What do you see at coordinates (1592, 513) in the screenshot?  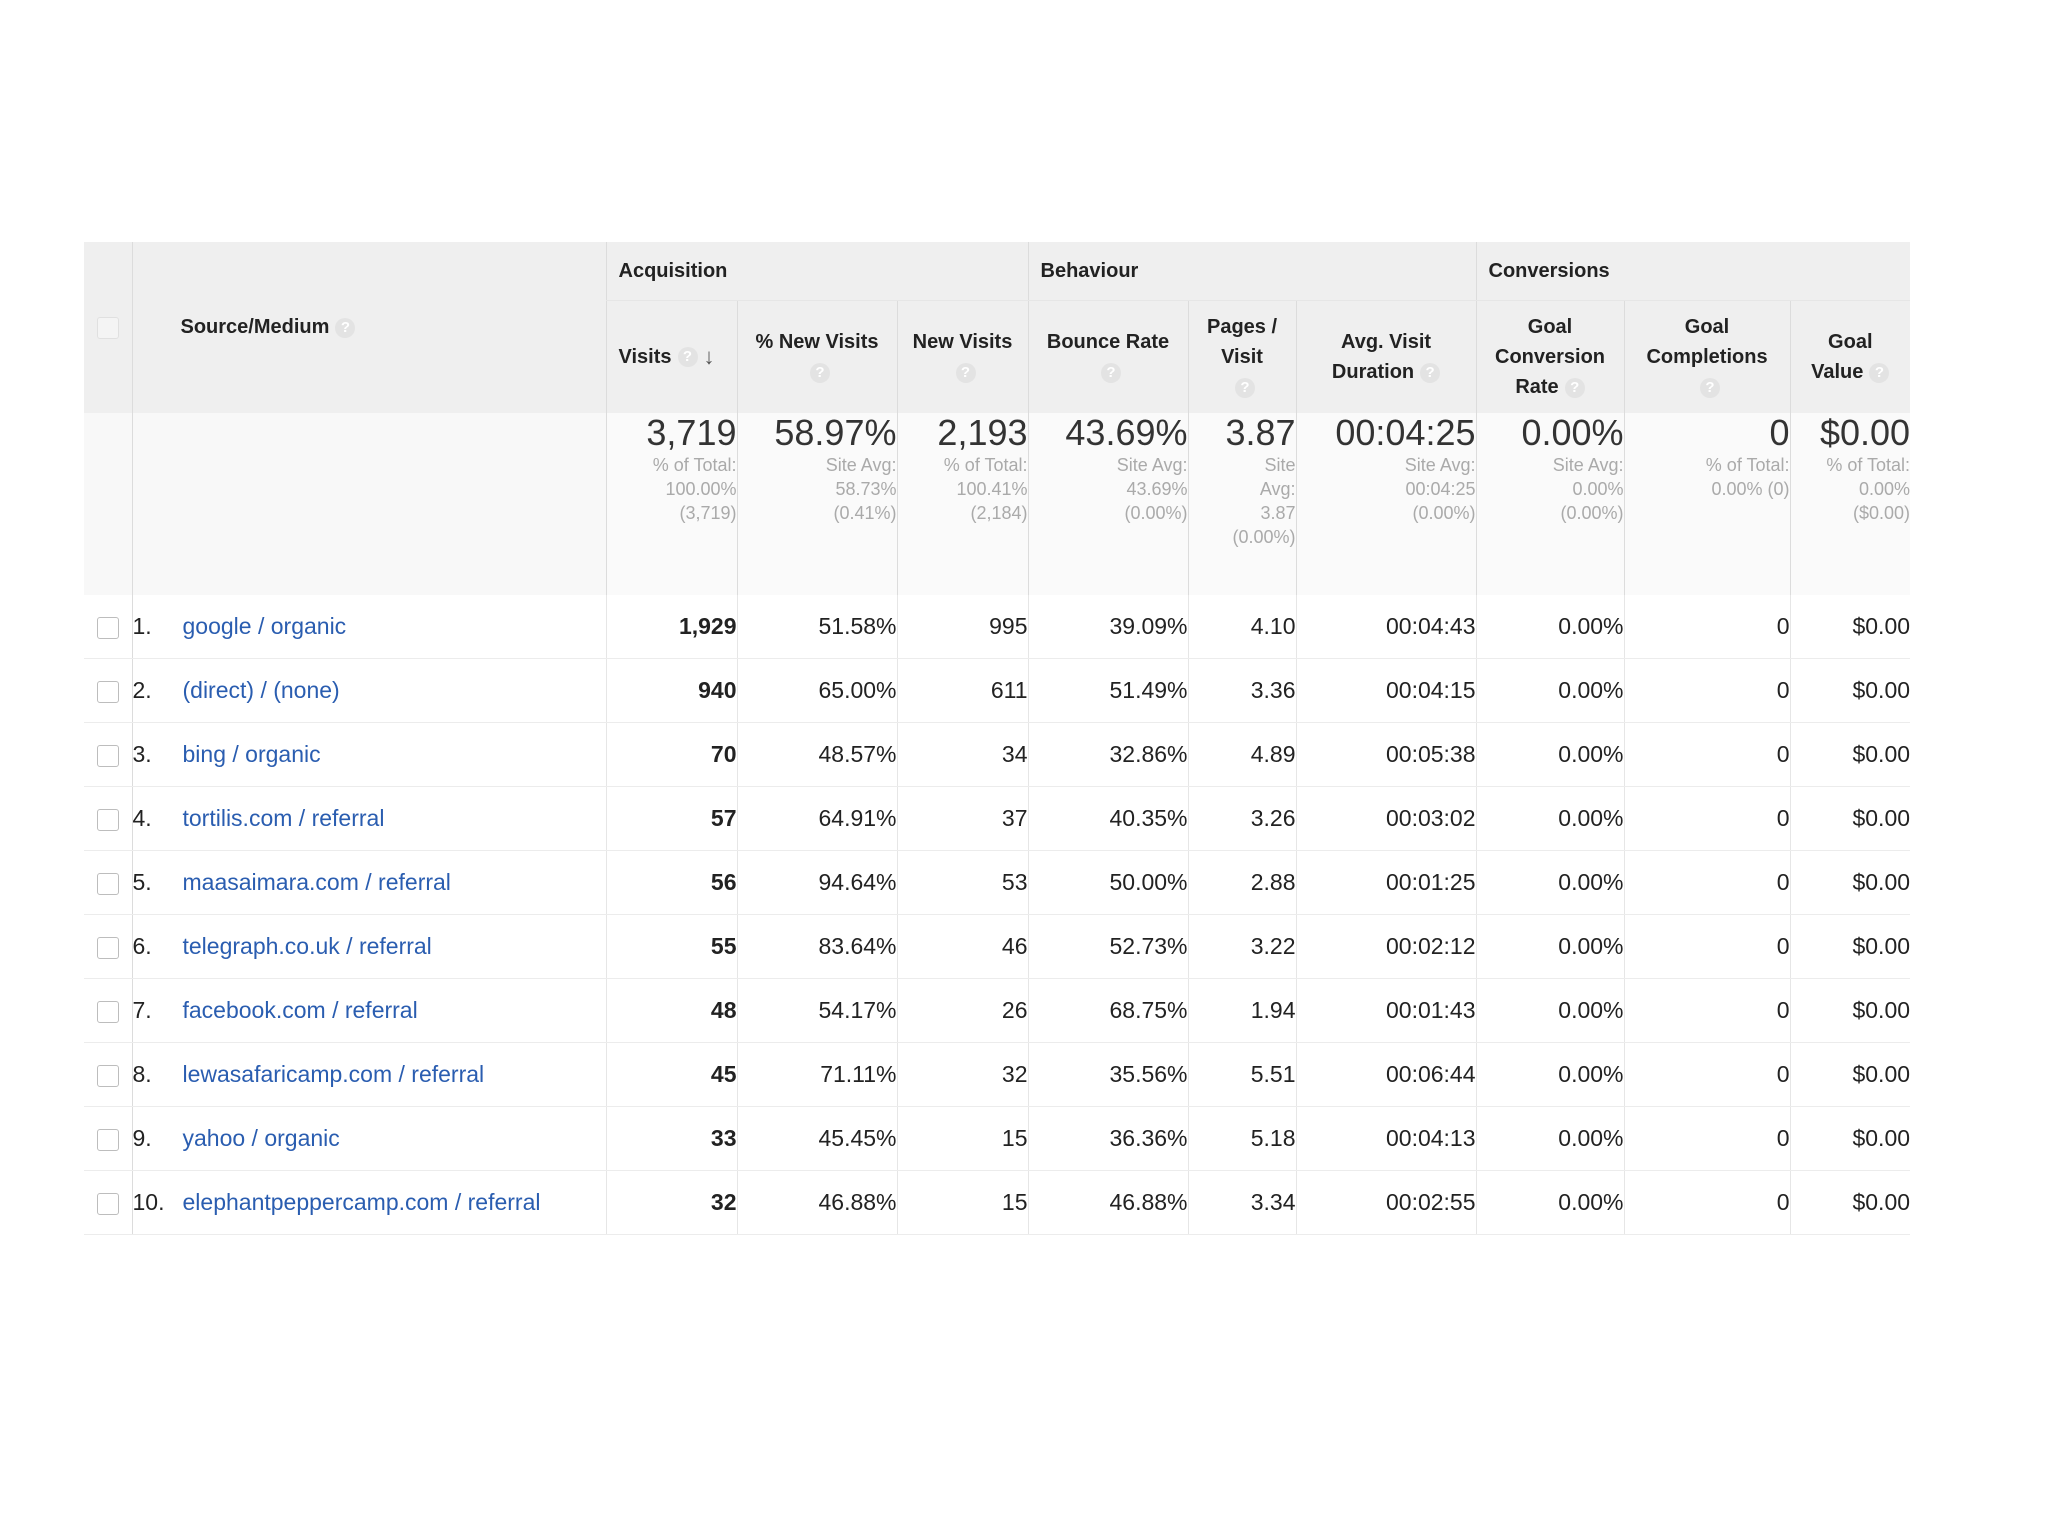 I see `total-conv-sub3: (0.00%)` at bounding box center [1592, 513].